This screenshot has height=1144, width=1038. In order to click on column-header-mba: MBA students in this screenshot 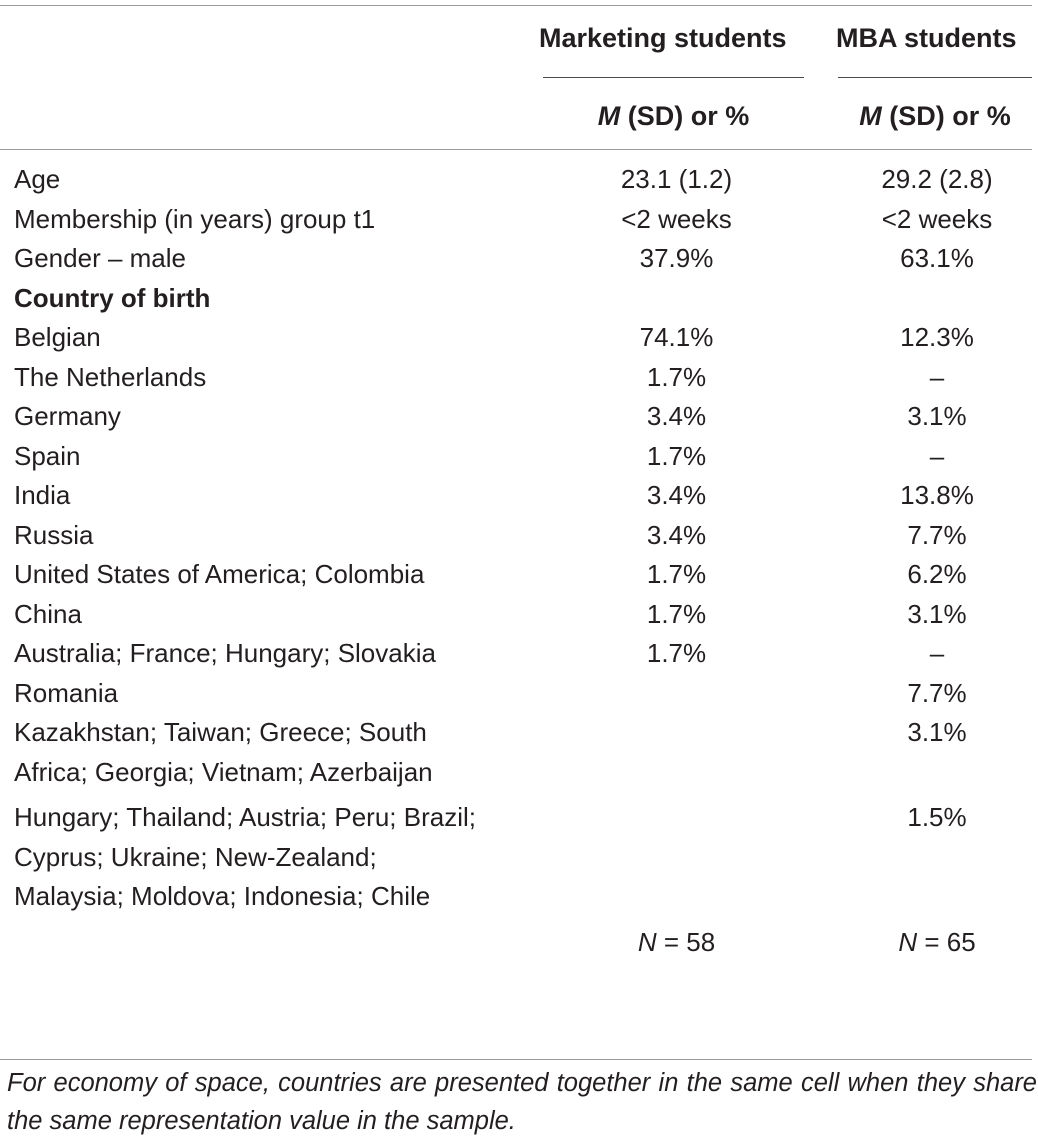, I will do `click(926, 38)`.